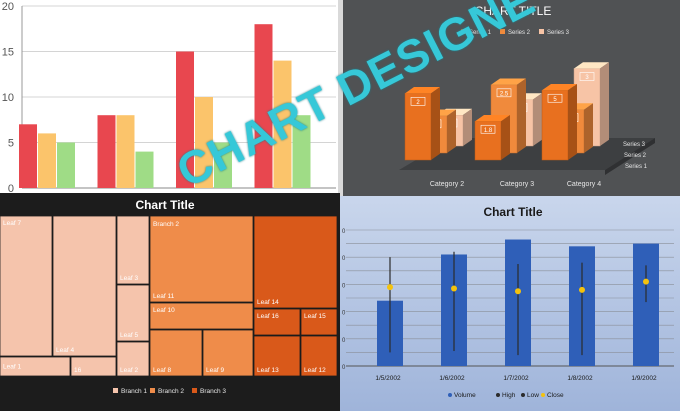  I want to click on x-tick-label: 1/7/2002, so click(516, 378).